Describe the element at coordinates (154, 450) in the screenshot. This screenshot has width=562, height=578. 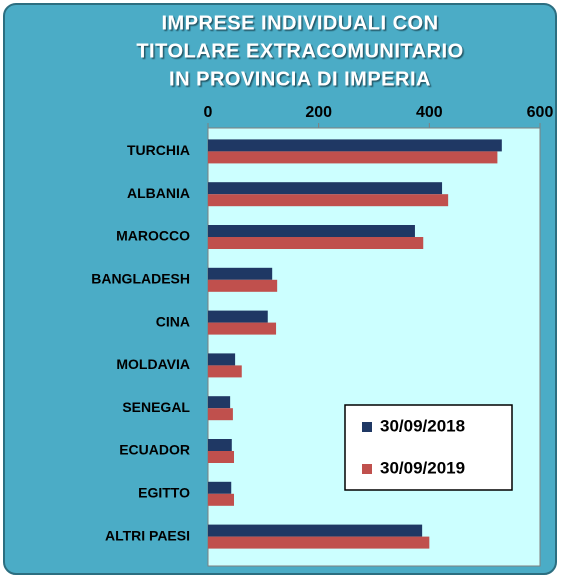
I see `y-tick-label: ECUADOR` at that location.